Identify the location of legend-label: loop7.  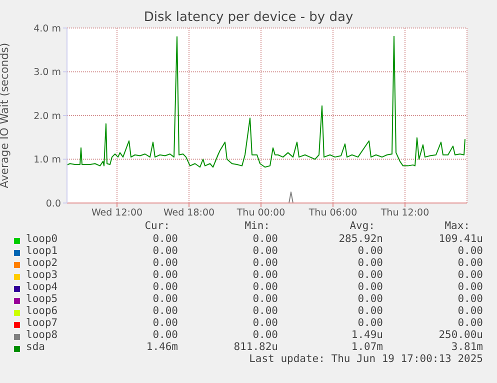
(42, 323).